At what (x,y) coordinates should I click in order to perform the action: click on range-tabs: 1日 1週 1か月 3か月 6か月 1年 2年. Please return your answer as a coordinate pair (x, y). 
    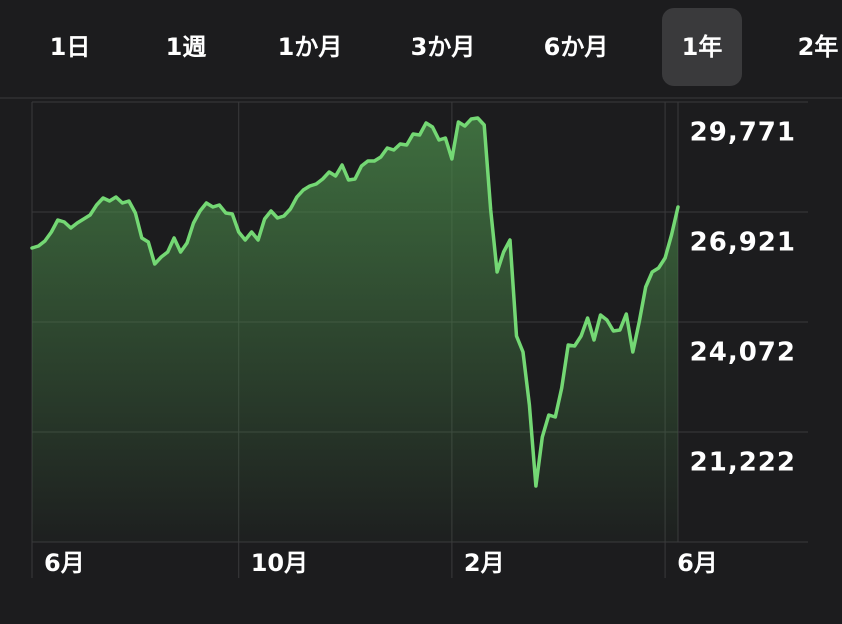
    Looking at the image, I should click on (444, 47).